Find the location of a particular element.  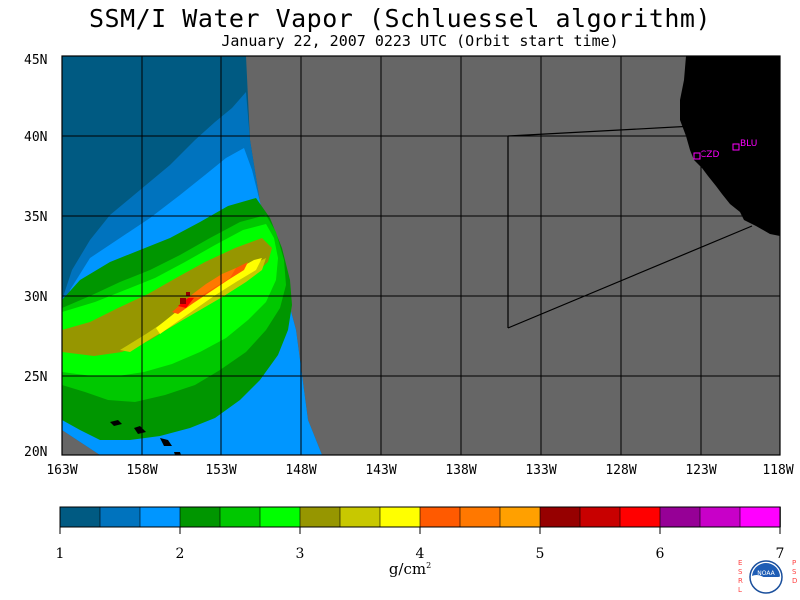

lon-label: 118W is located at coordinates (777, 470).